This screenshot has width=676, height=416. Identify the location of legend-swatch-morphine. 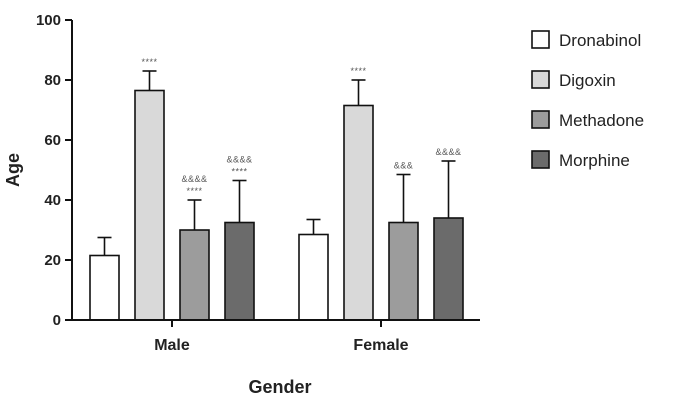
(540, 159).